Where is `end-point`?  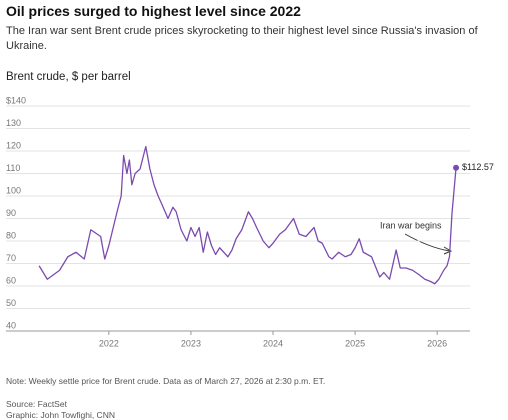 end-point is located at coordinates (456, 167).